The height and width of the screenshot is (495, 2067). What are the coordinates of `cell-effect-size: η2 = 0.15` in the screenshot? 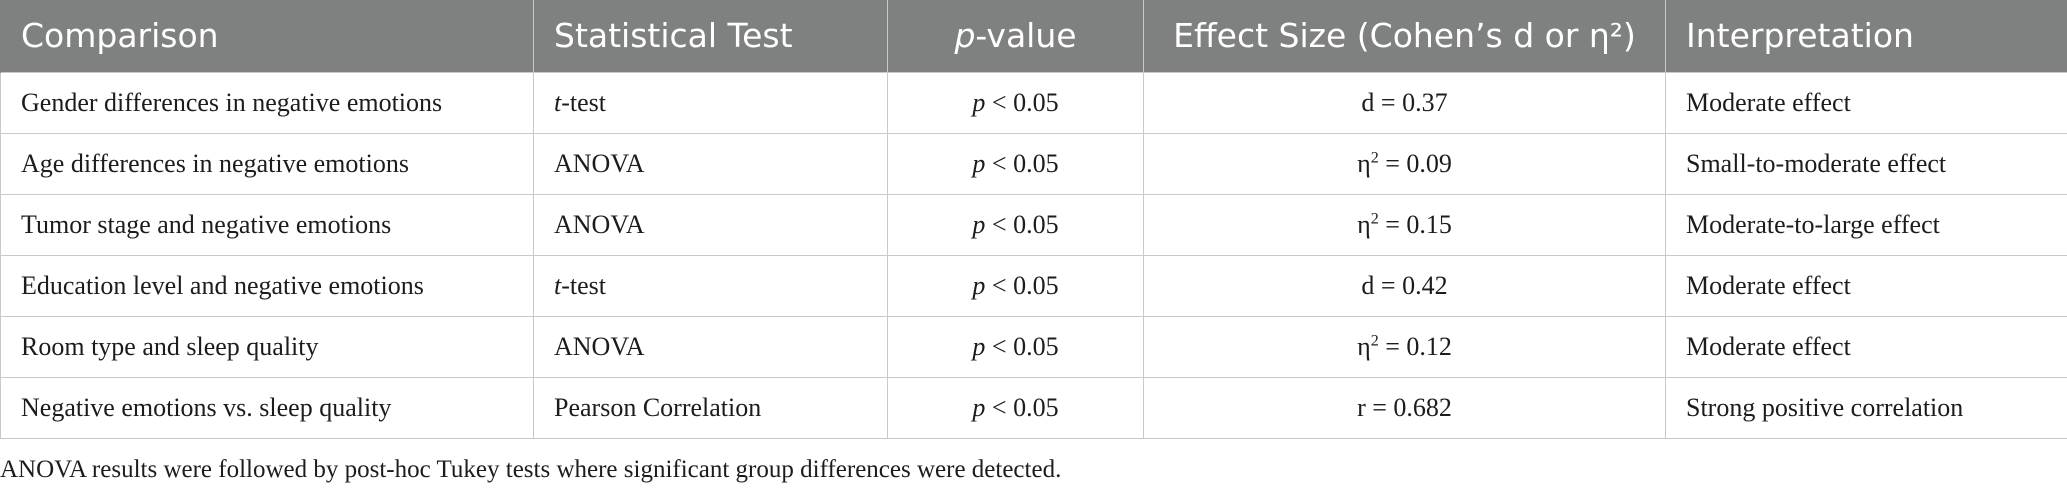 It's located at (1404, 224).